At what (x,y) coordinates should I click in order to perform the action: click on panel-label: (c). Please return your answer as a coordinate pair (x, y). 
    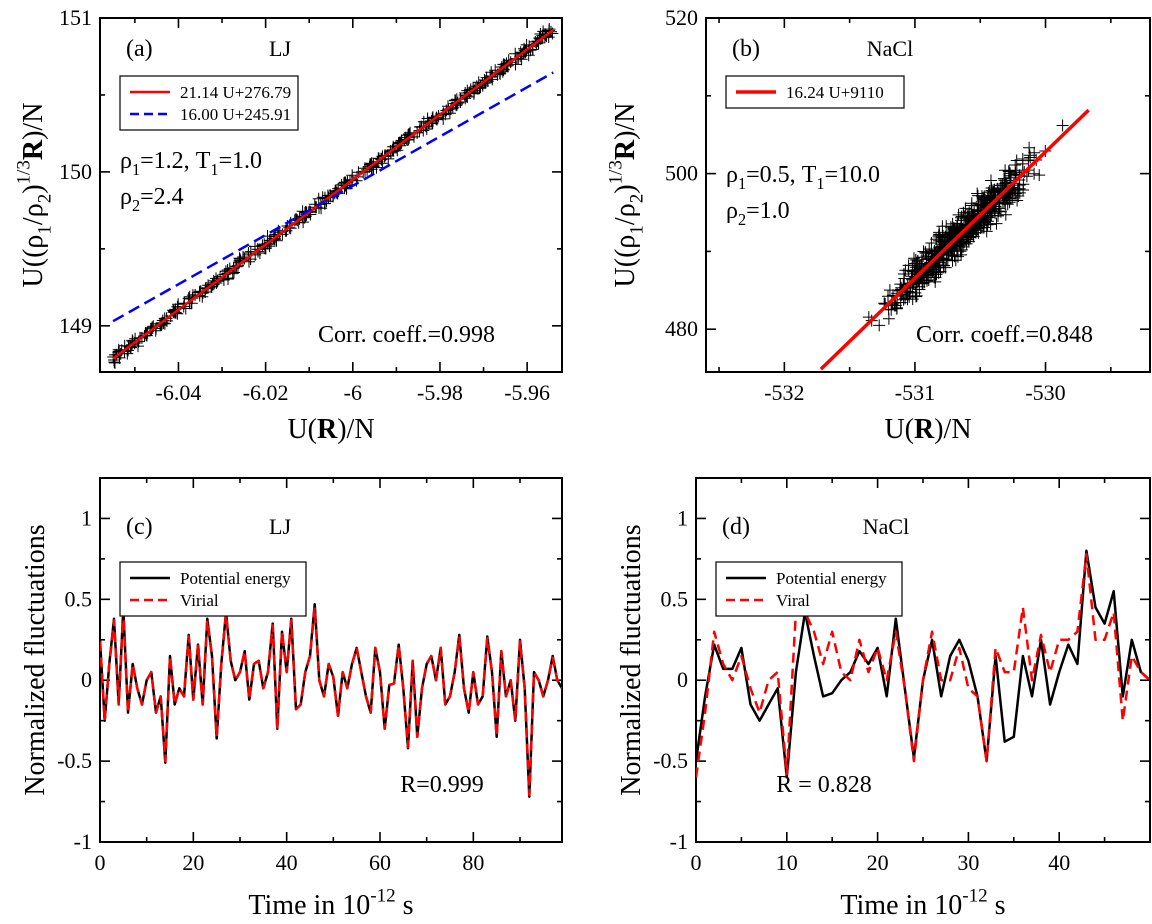
    Looking at the image, I should click on (139, 527).